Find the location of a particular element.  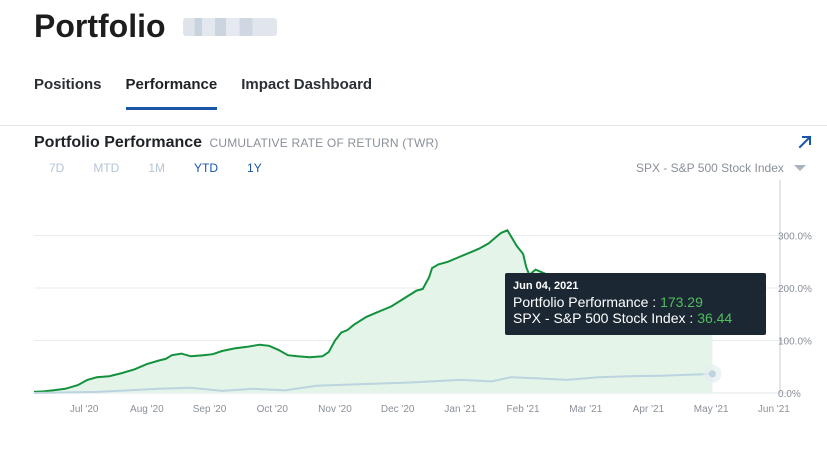

x-tick-label: Jul '20 is located at coordinates (84, 409).